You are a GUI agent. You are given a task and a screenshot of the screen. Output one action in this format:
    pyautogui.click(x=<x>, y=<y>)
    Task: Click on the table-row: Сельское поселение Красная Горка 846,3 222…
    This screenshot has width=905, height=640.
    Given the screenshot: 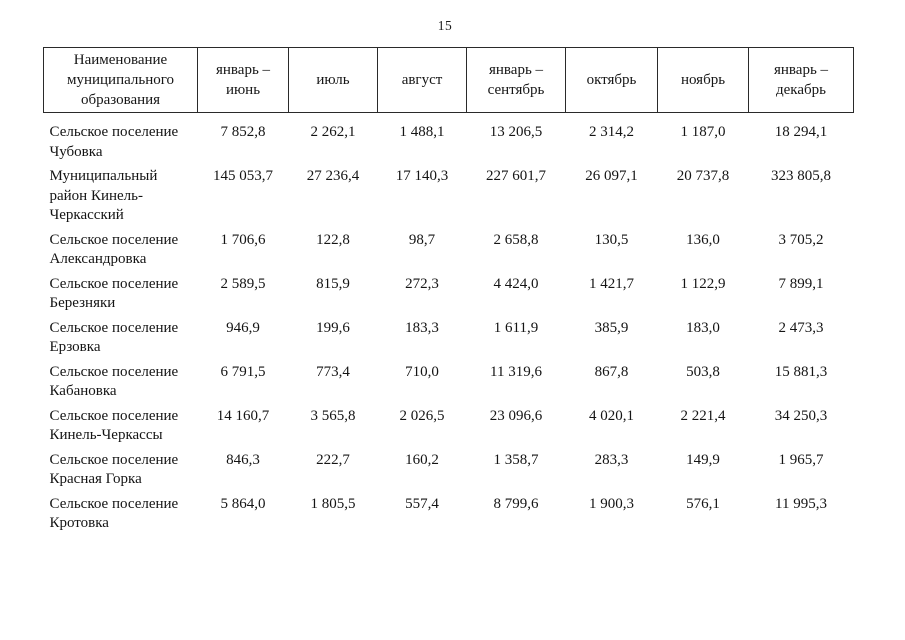 What is the action you would take?
    pyautogui.click(x=449, y=470)
    